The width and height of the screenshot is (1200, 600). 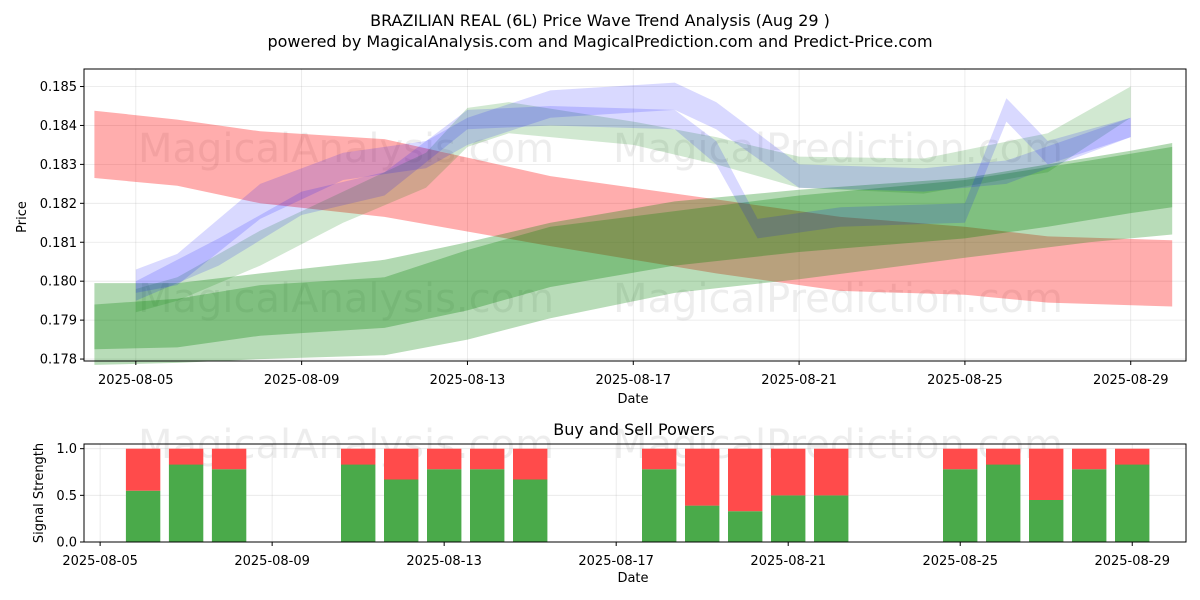 What do you see at coordinates (58, 321) in the screenshot?
I see `price-y-tick-label: 0.179` at bounding box center [58, 321].